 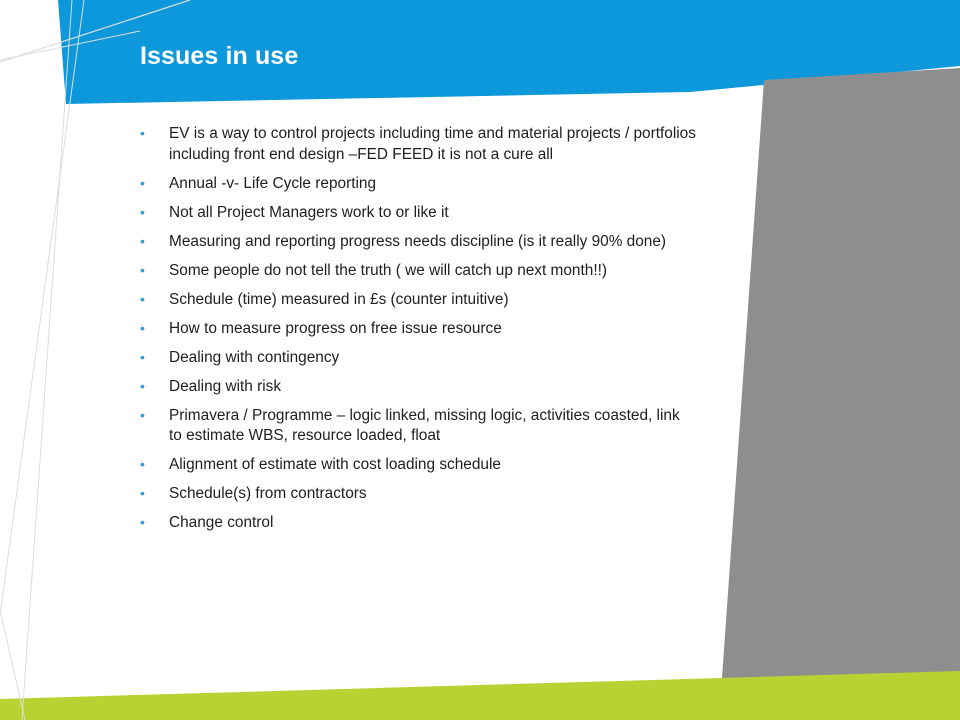 I want to click on bullet-text: Annual -v- Life Cycle reporting, so click(x=273, y=183).